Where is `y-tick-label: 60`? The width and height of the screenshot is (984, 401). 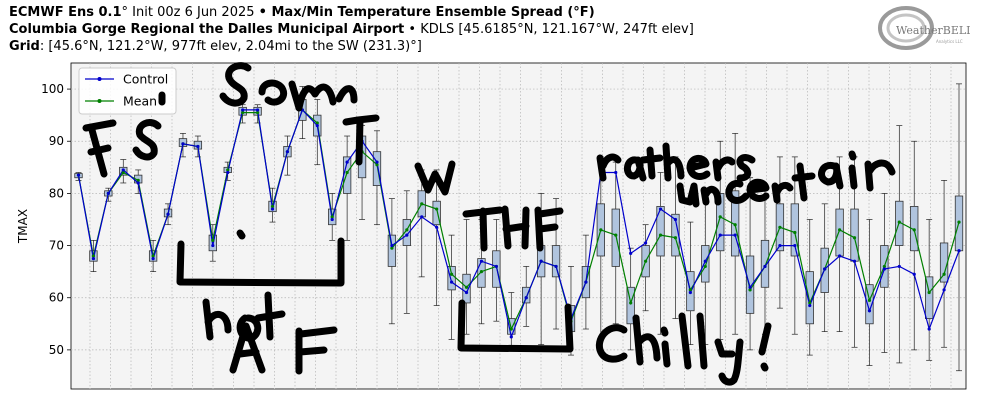
y-tick-label: 60 is located at coordinates (56, 298).